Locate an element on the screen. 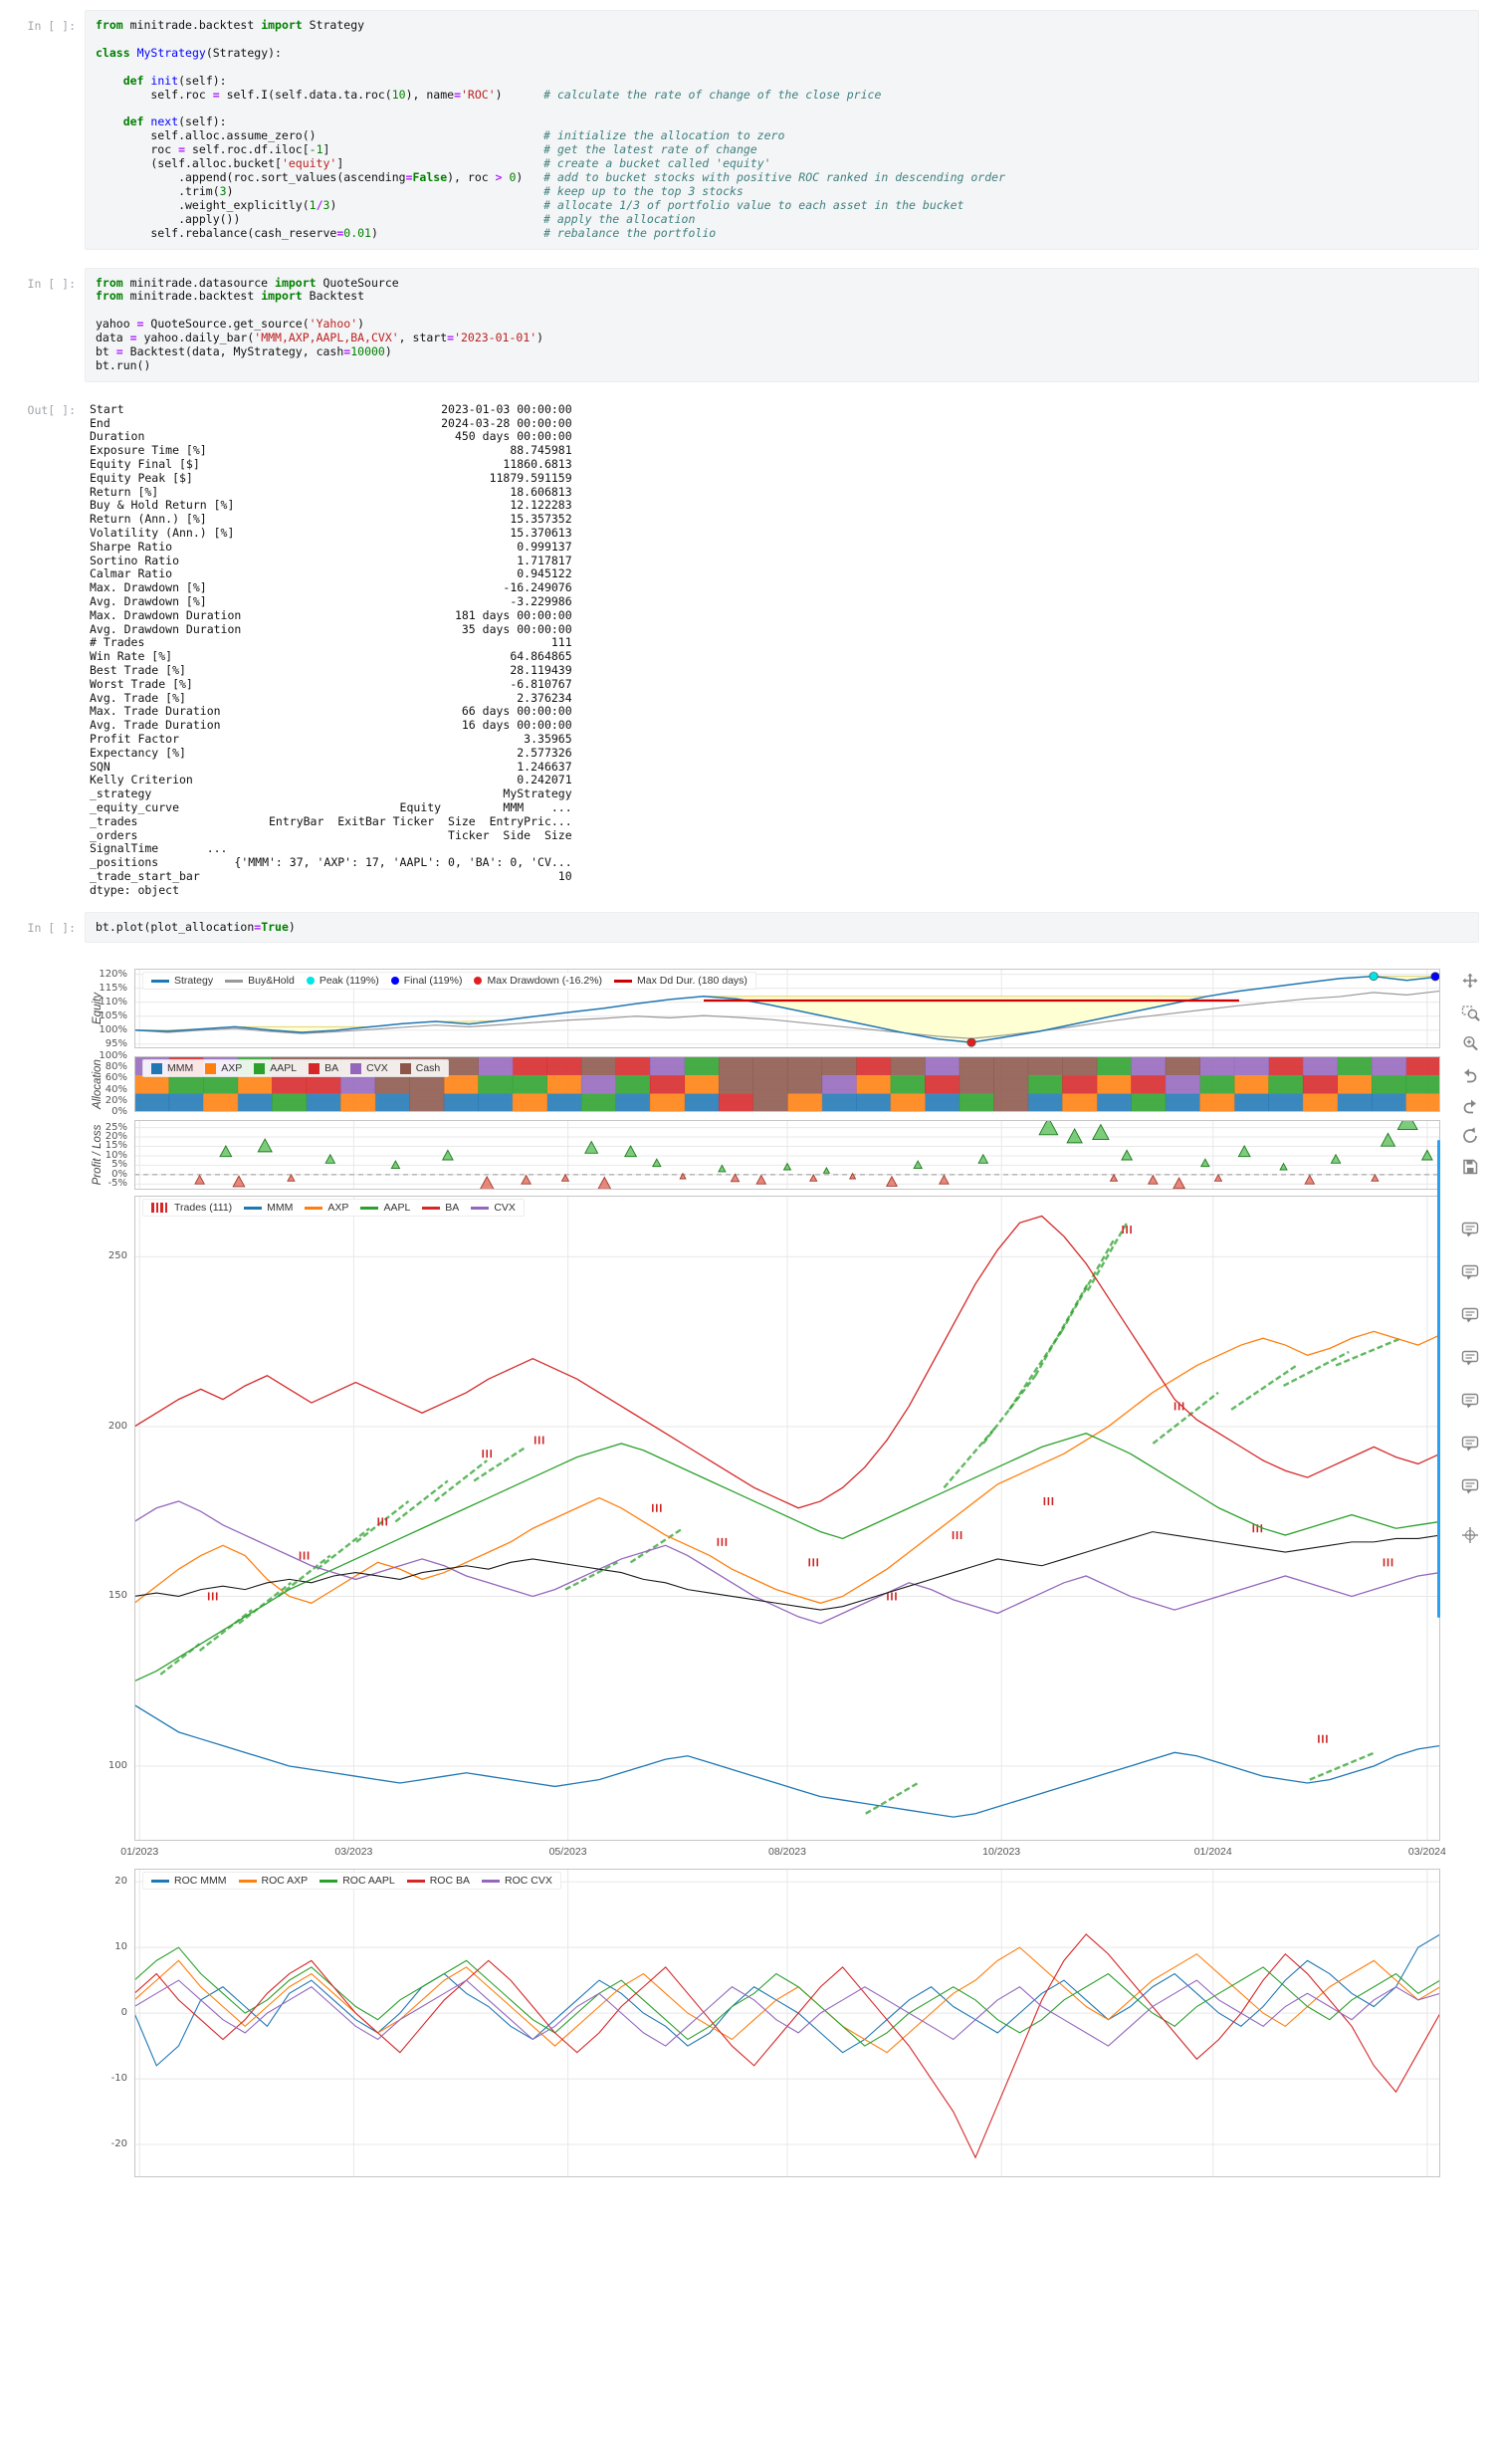 The width and height of the screenshot is (1493, 2464). cash-glyph-icon is located at coordinates (405, 1068).